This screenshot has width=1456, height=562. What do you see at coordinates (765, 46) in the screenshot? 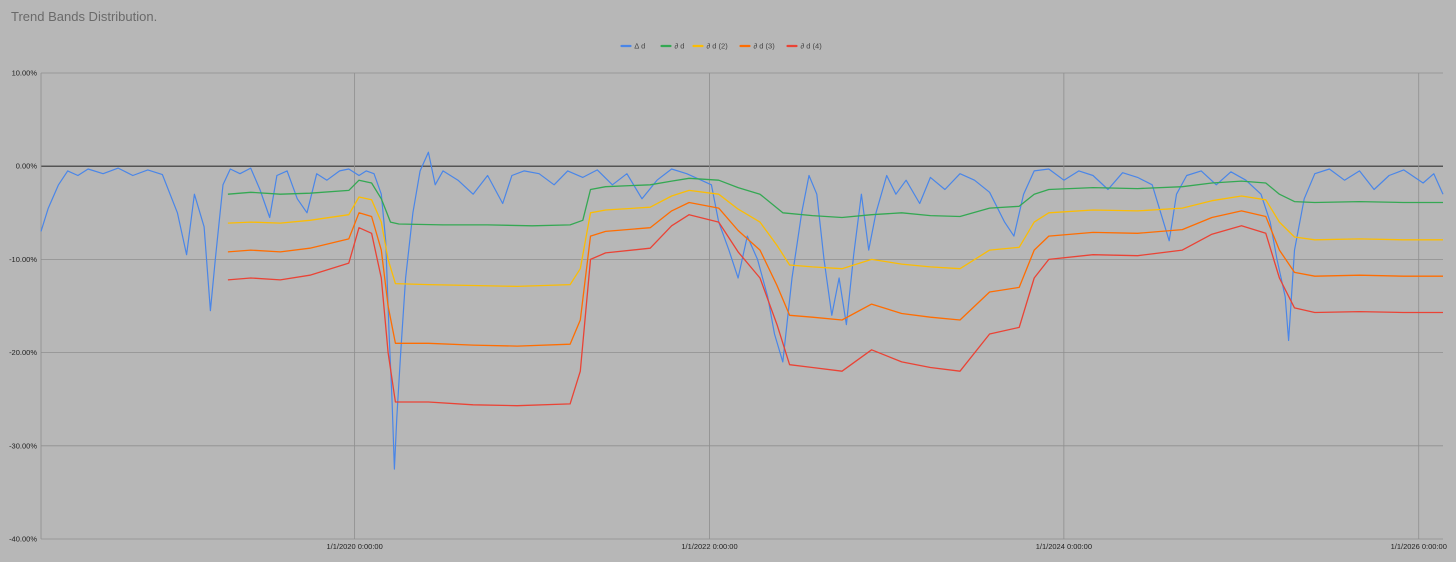
I see `legend-entry: ∂ d (3)` at bounding box center [765, 46].